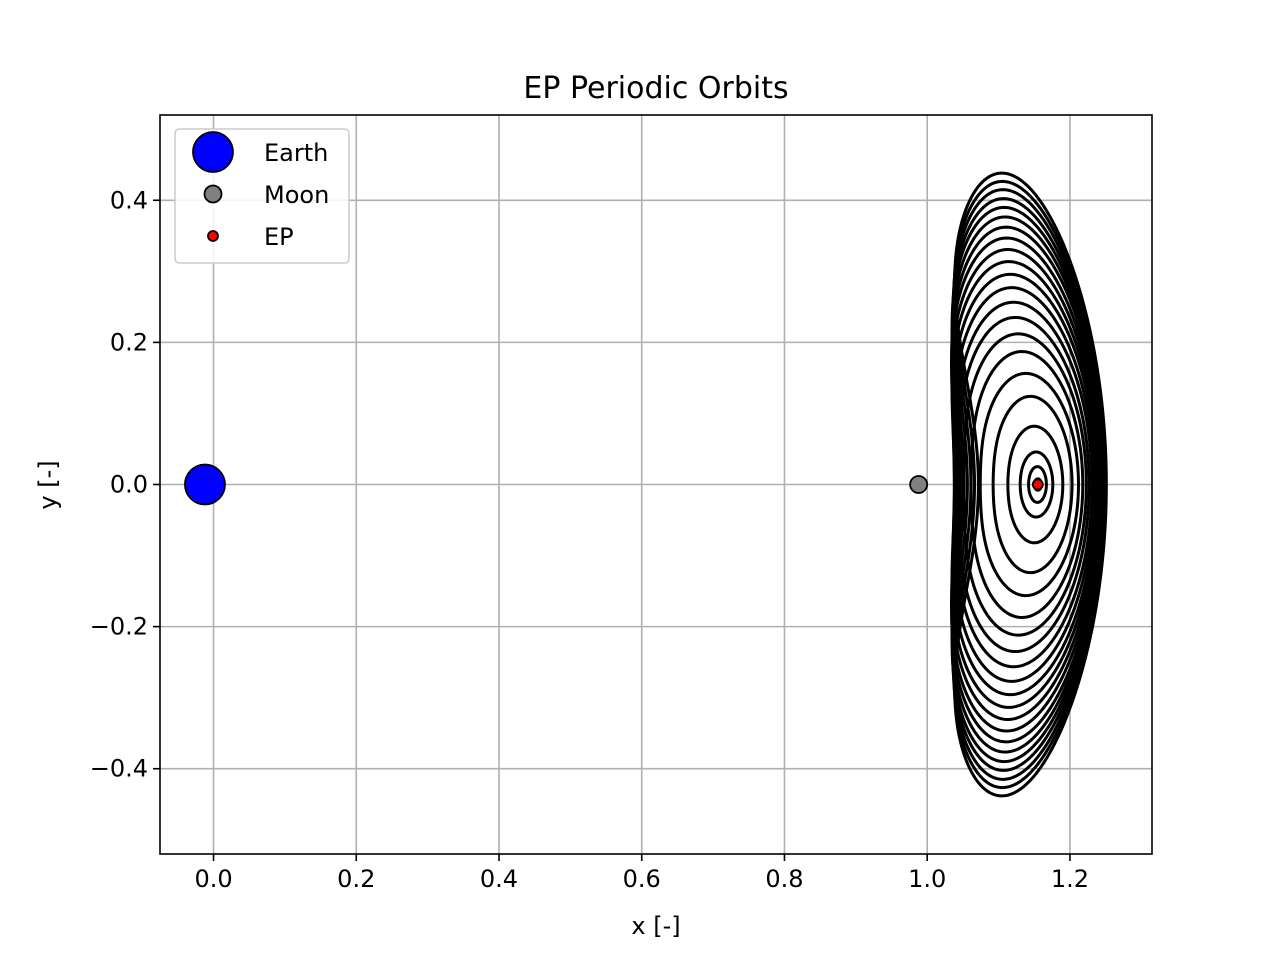 The height and width of the screenshot is (960, 1280). What do you see at coordinates (213, 152) in the screenshot?
I see `legend-marker-earth` at bounding box center [213, 152].